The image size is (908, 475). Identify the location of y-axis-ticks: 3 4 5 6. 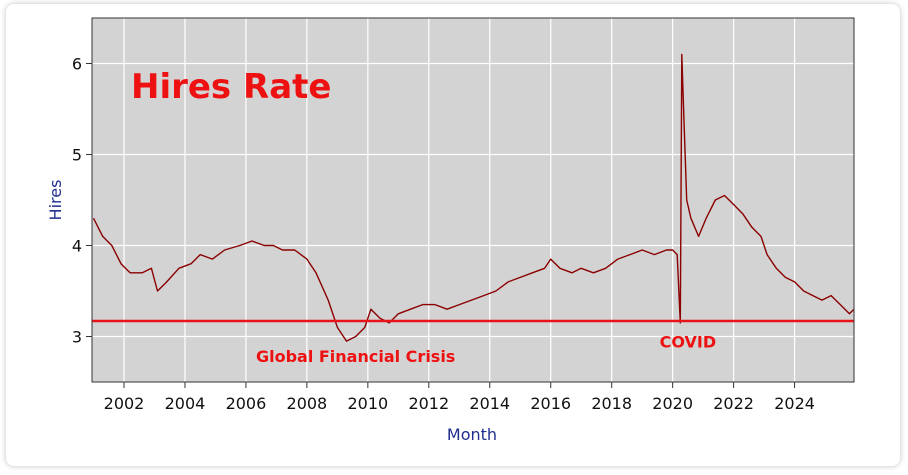
(82, 201).